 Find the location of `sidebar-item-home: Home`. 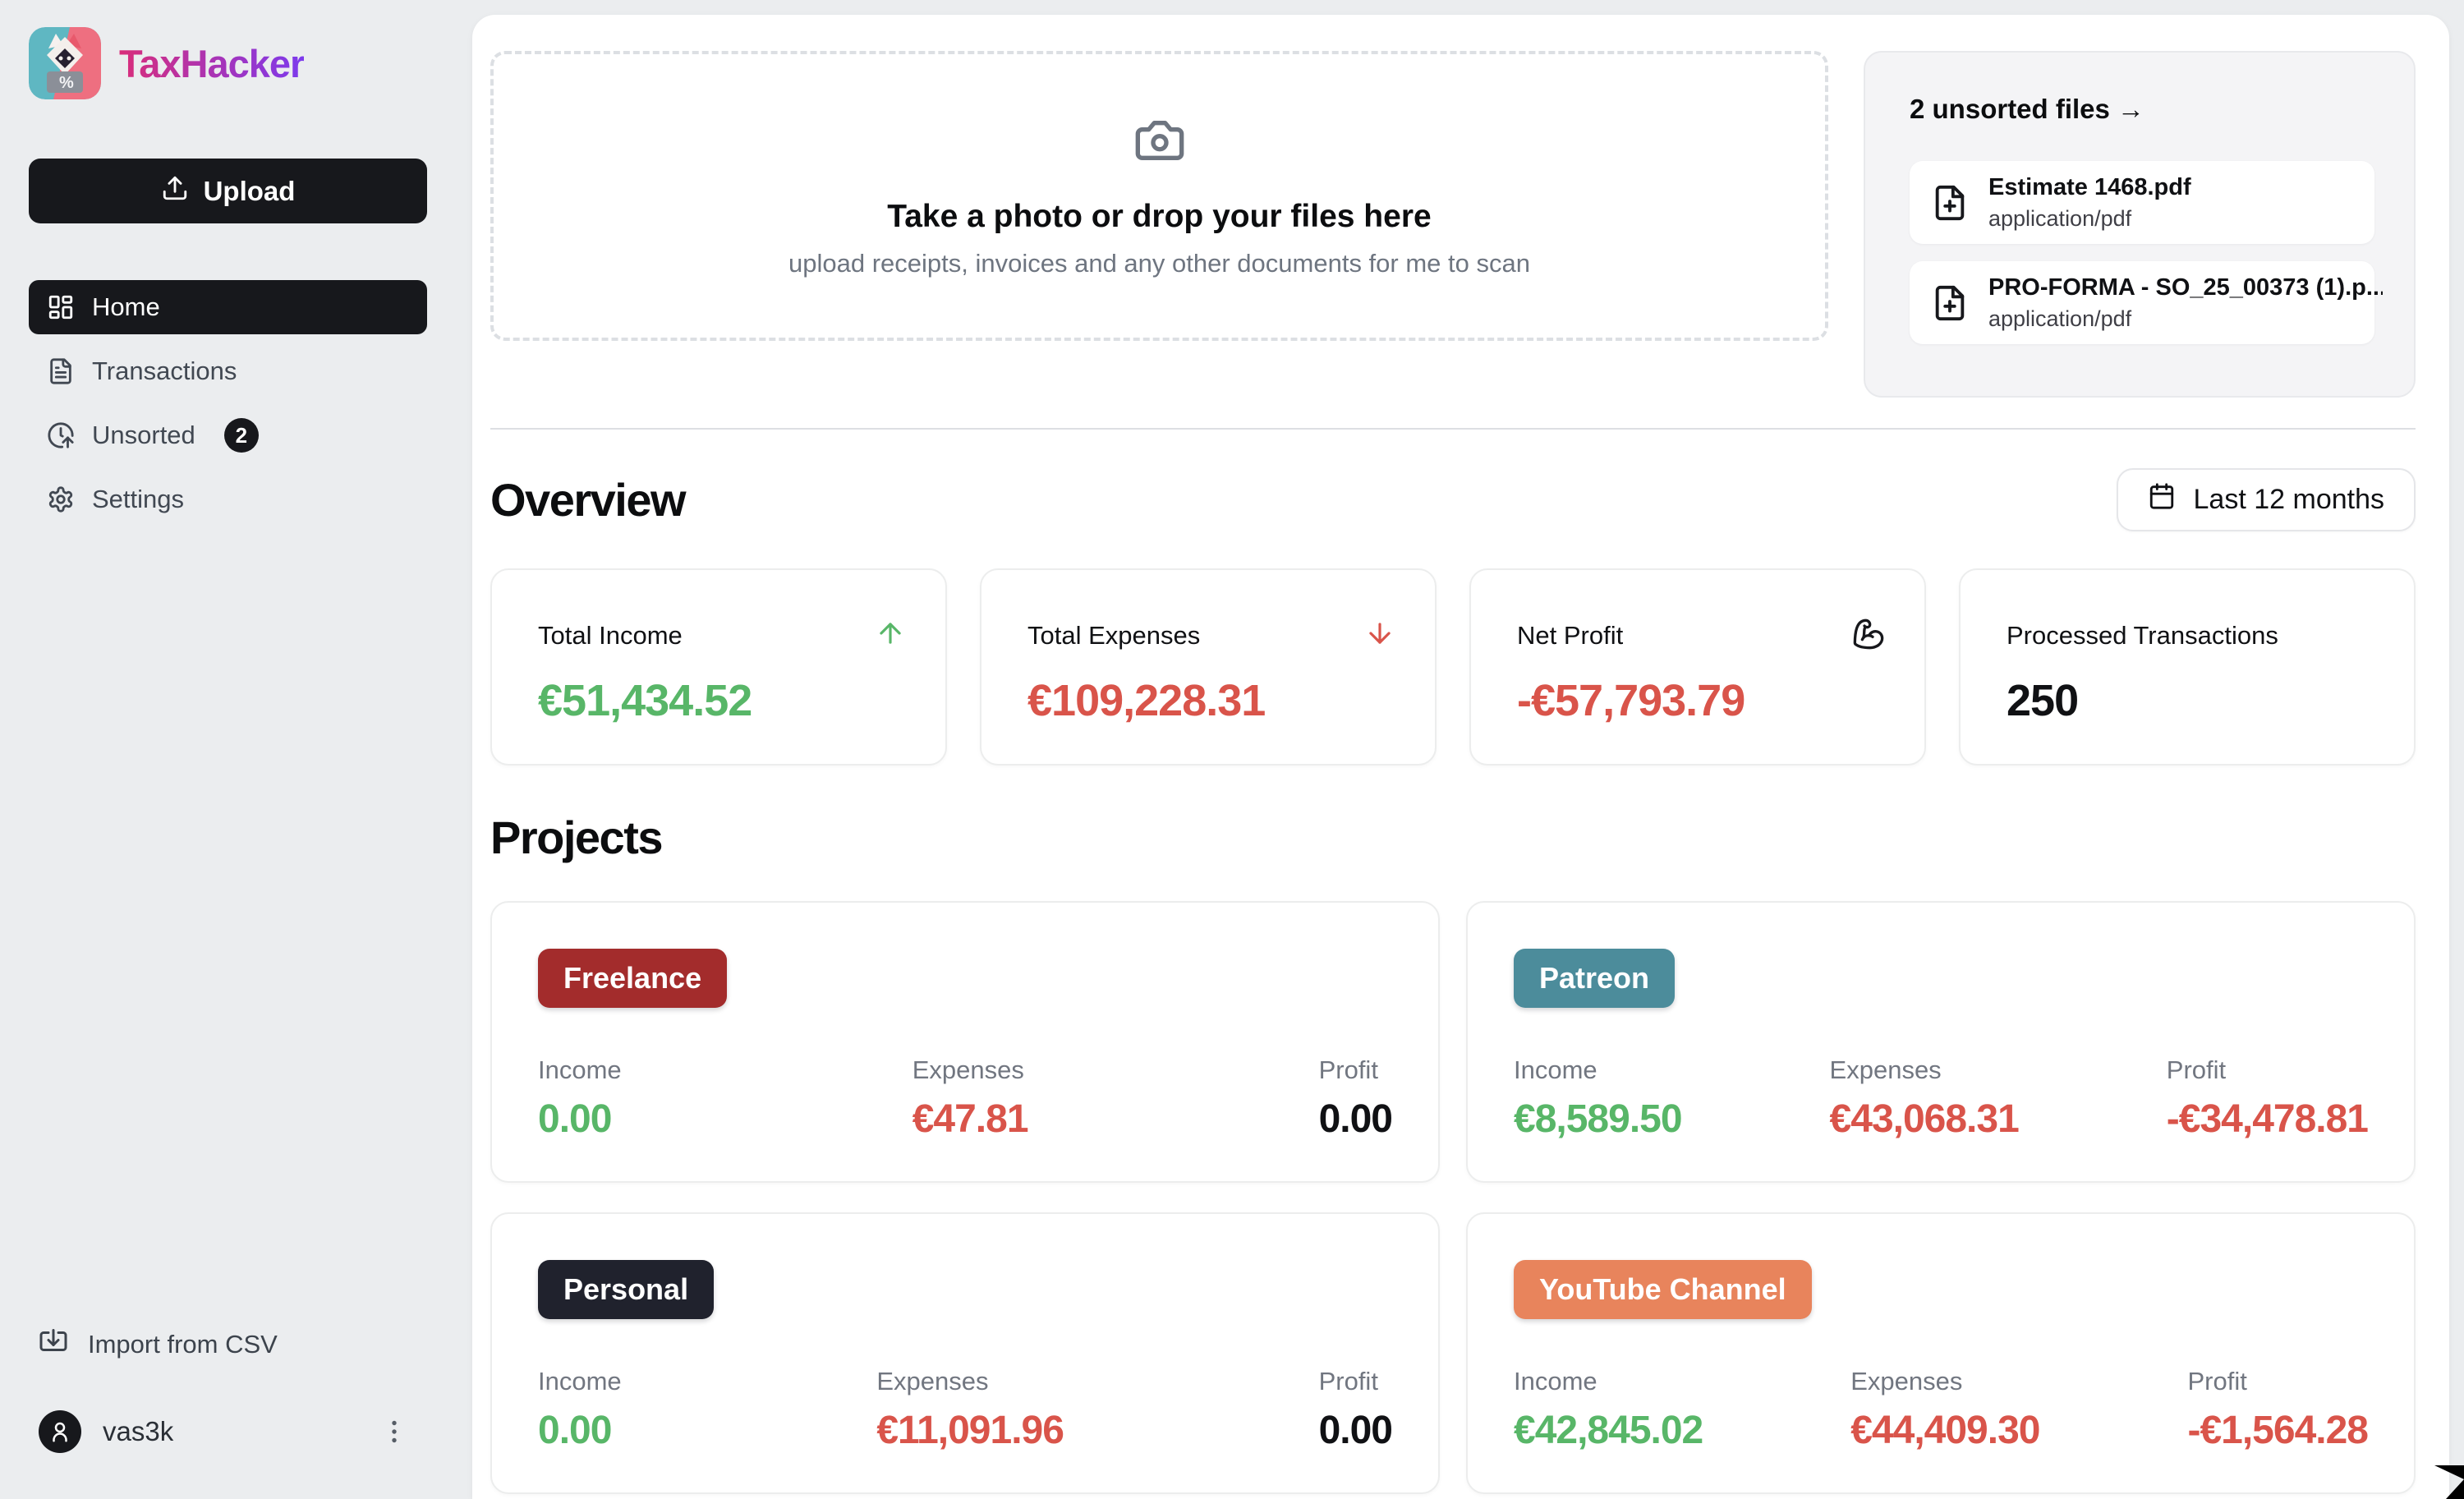

sidebar-item-home: Home is located at coordinates (228, 307).